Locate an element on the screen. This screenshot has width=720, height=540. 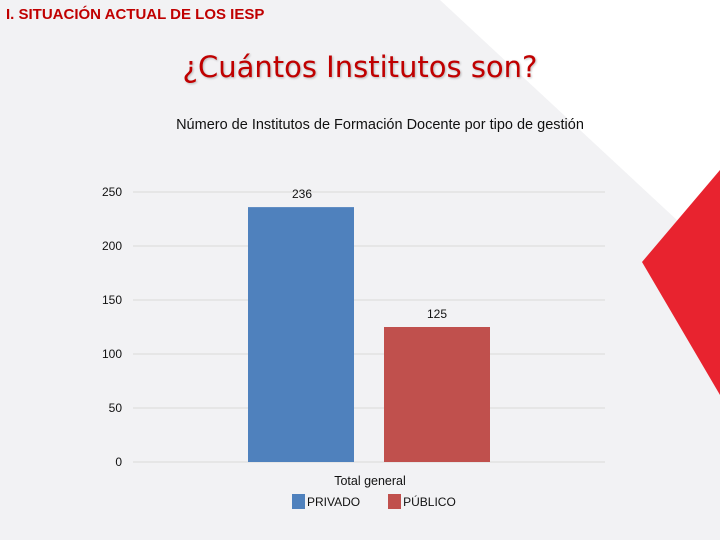
chart-legend: PRIVADO PÚBLICO is located at coordinates (374, 501).